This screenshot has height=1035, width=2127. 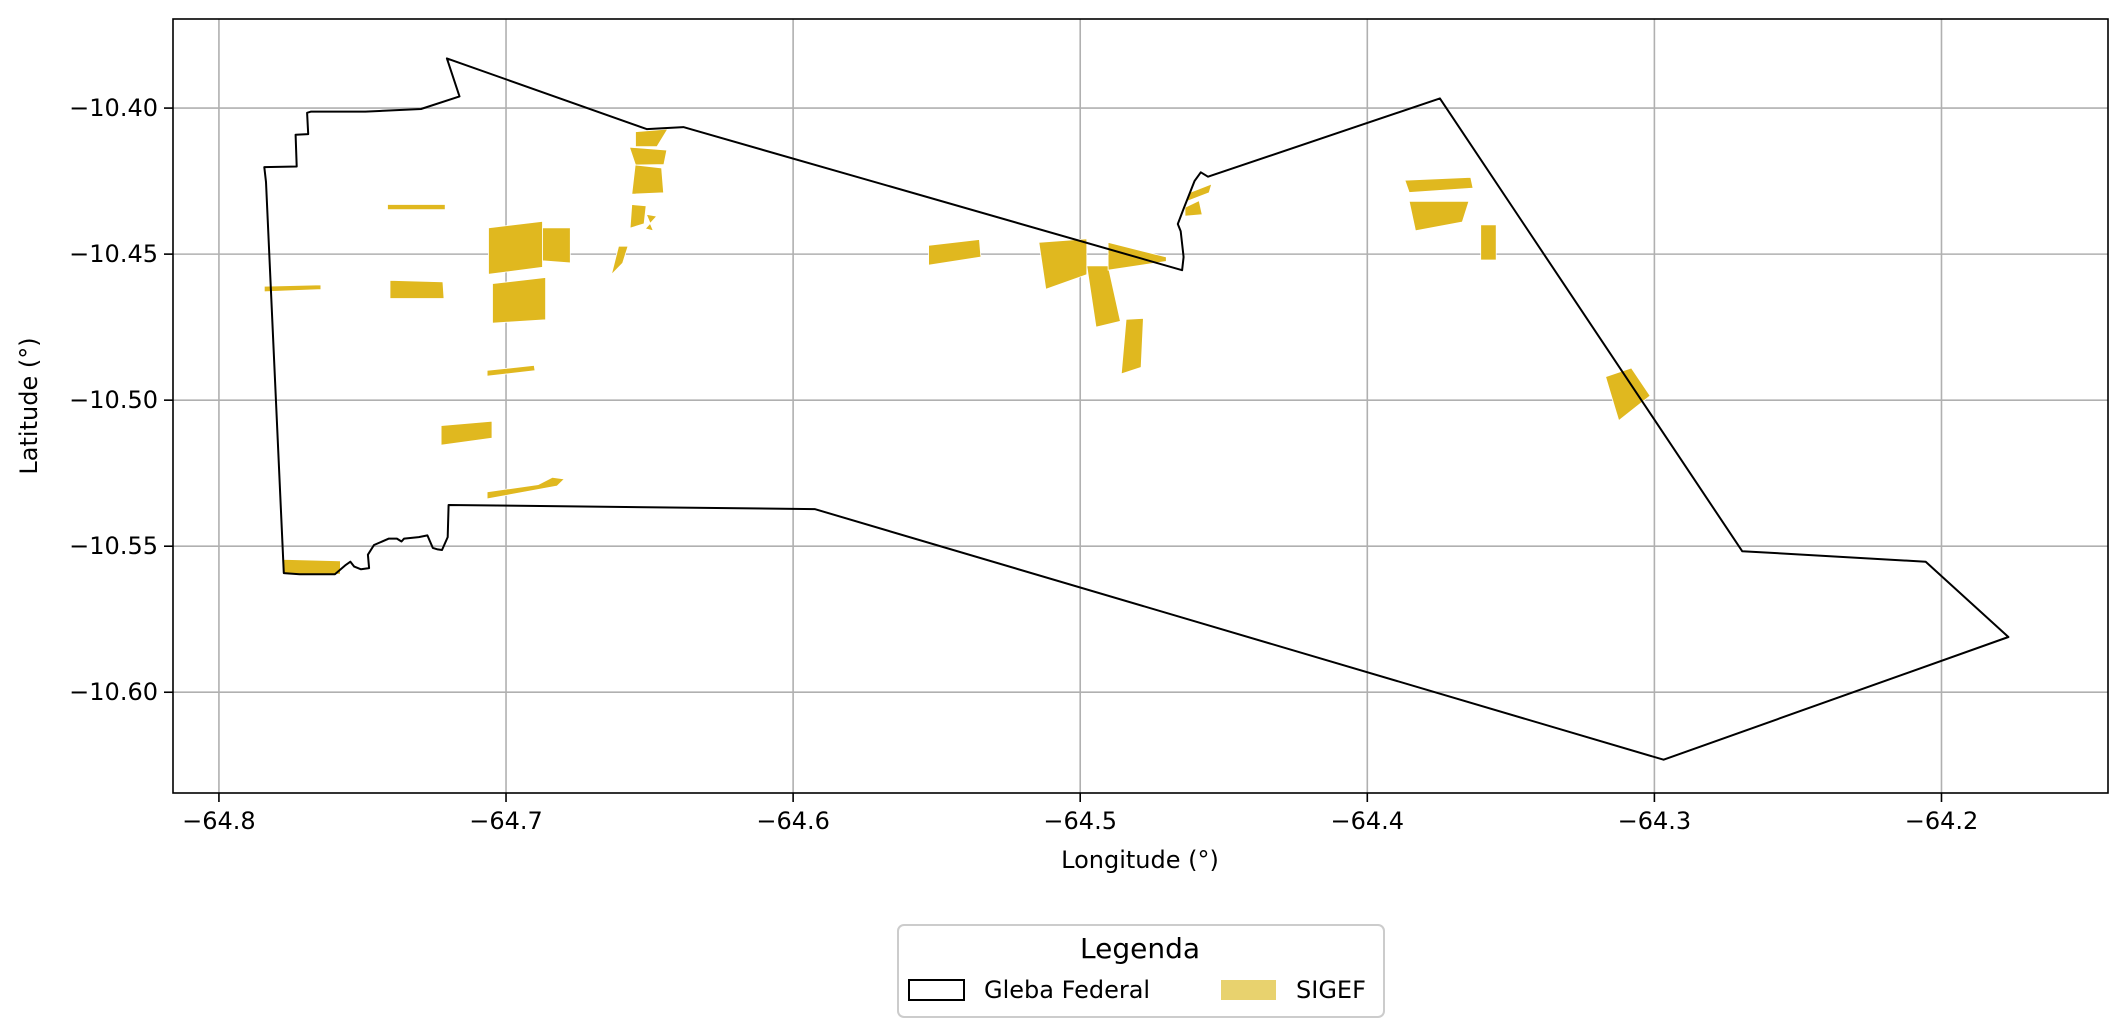 What do you see at coordinates (1140, 860) in the screenshot?
I see `x-axis-label: Longitude (°)` at bounding box center [1140, 860].